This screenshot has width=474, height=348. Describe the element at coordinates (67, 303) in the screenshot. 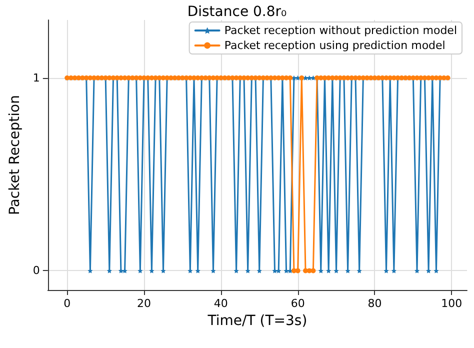

I see `x-tick-label: 0` at that location.